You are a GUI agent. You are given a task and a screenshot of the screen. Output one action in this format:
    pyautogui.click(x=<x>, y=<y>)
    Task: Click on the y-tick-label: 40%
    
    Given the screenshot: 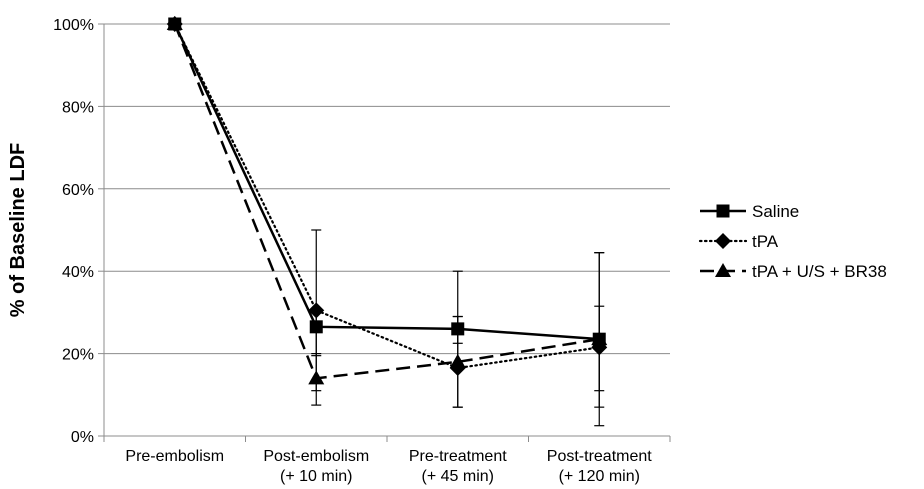 What is the action you would take?
    pyautogui.click(x=78, y=272)
    